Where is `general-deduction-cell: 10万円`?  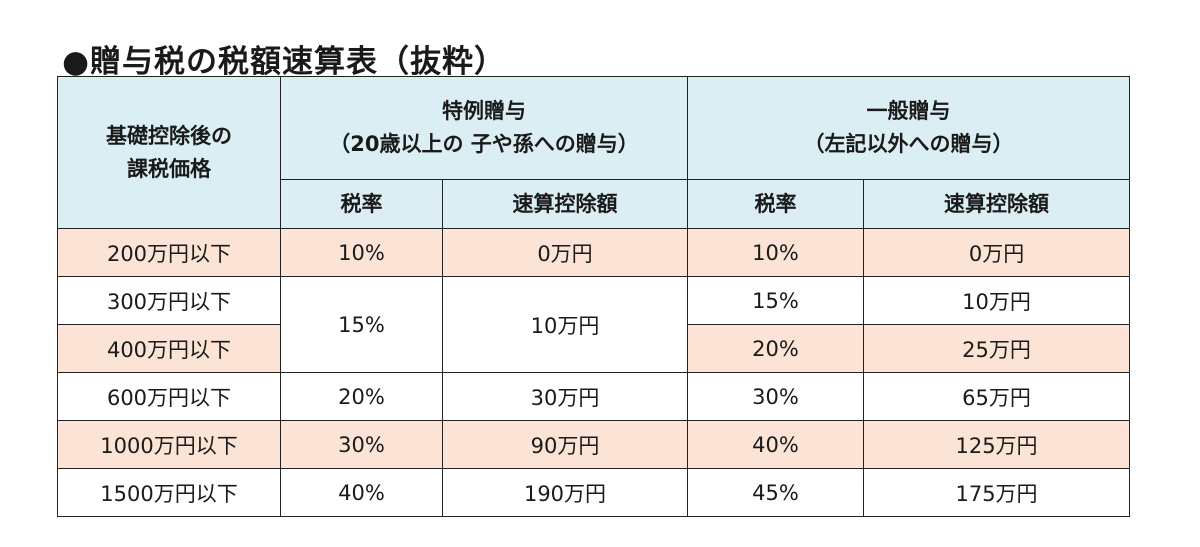
general-deduction-cell: 10万円 is located at coordinates (997, 300).